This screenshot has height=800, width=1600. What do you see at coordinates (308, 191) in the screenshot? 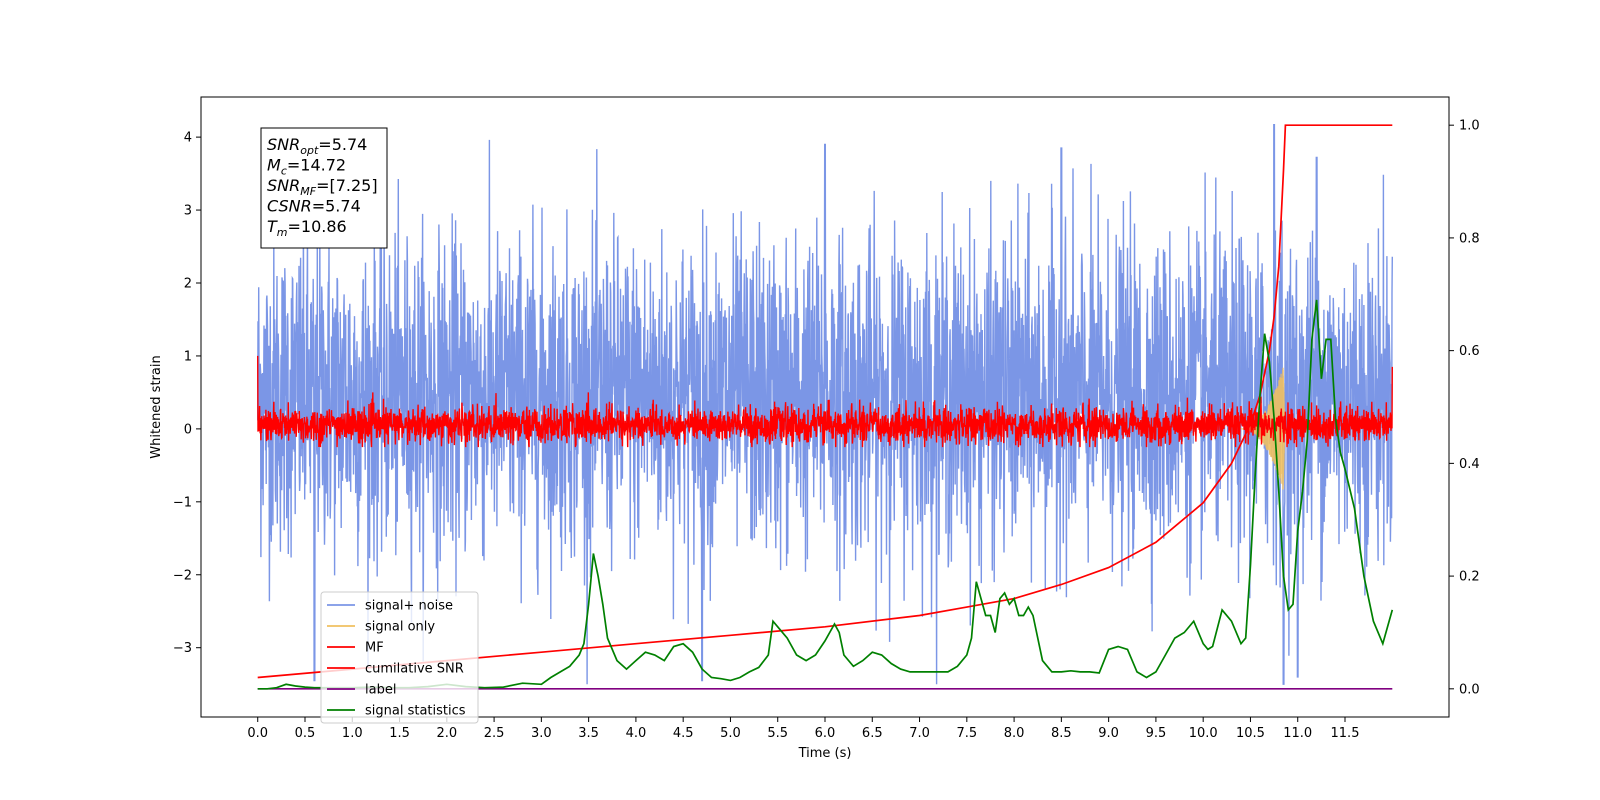
I see `info-subscript: MF` at bounding box center [308, 191].